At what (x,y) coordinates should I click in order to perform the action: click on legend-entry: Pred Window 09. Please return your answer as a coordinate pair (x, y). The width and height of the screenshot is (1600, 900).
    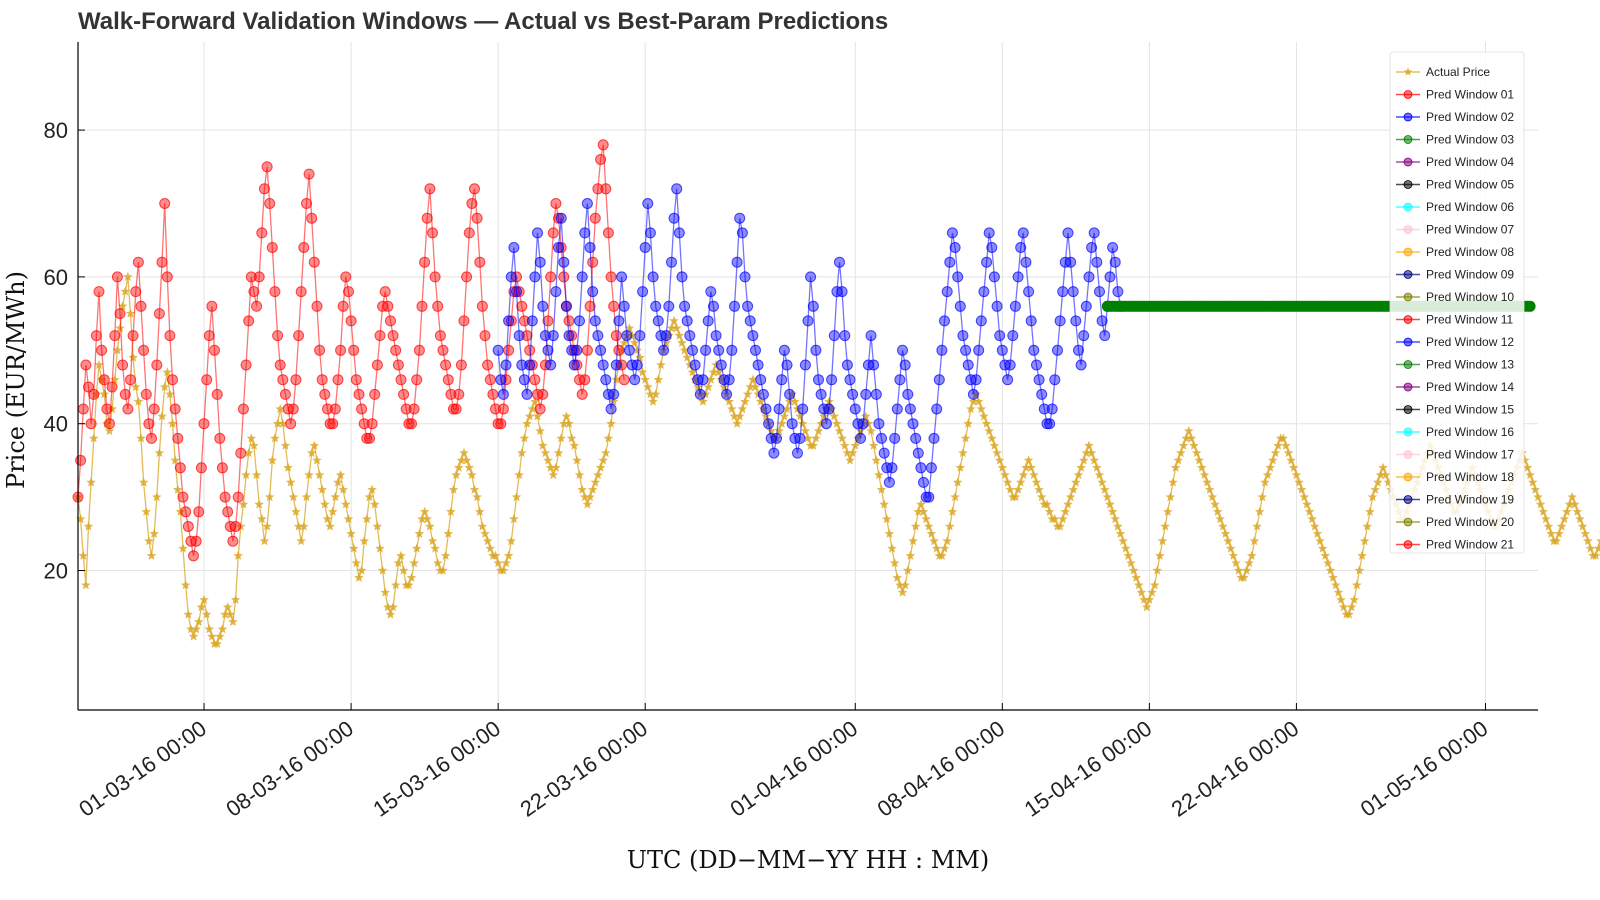
    Looking at the image, I should click on (1455, 275).